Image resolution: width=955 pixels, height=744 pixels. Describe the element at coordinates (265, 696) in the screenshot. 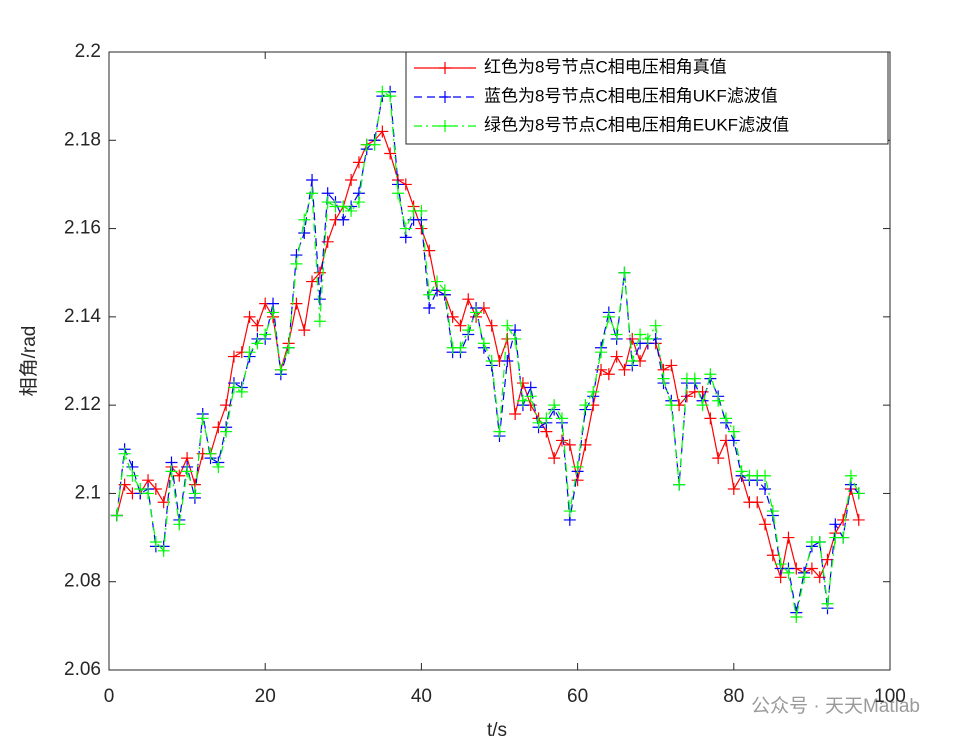

I see `x-tick-label: 20` at that location.